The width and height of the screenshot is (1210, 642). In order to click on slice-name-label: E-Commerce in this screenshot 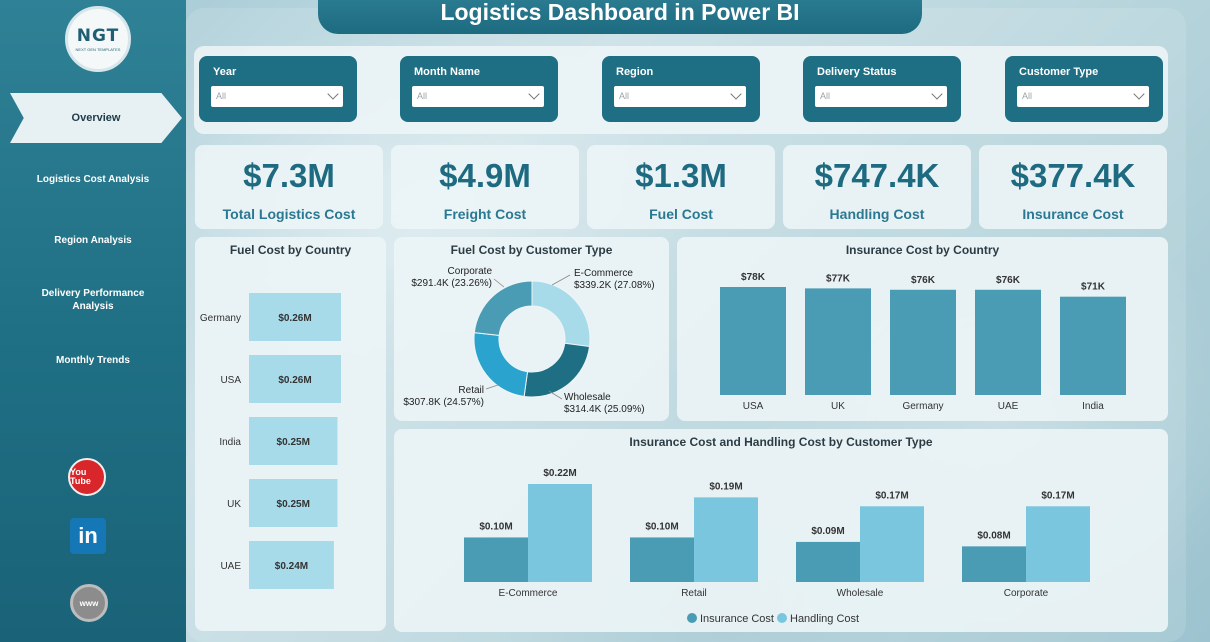, I will do `click(603, 273)`.